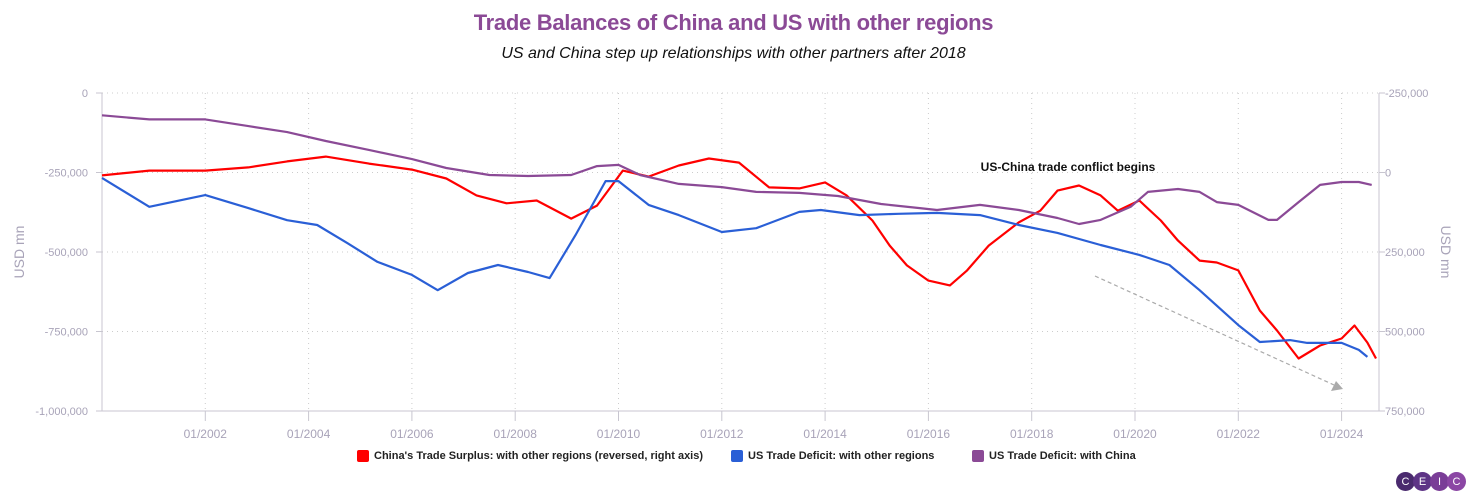 This screenshot has height=502, width=1467. I want to click on trend-arrow-line, so click(1214, 330).